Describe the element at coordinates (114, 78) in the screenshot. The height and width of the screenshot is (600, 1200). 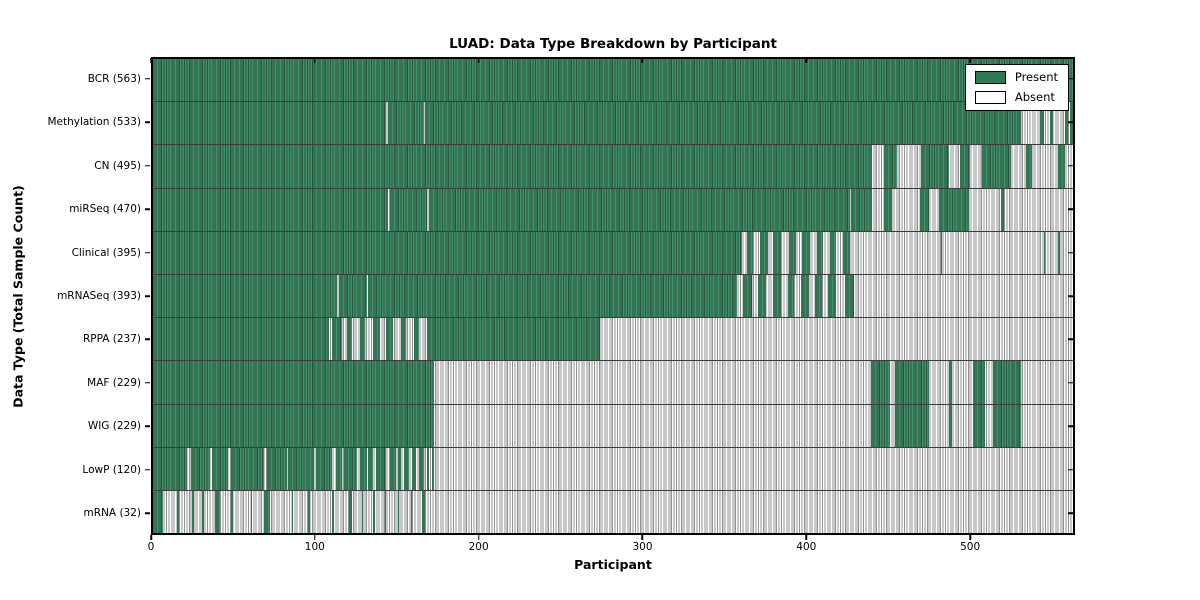
I see `y-tick-label: BCR (563)` at that location.